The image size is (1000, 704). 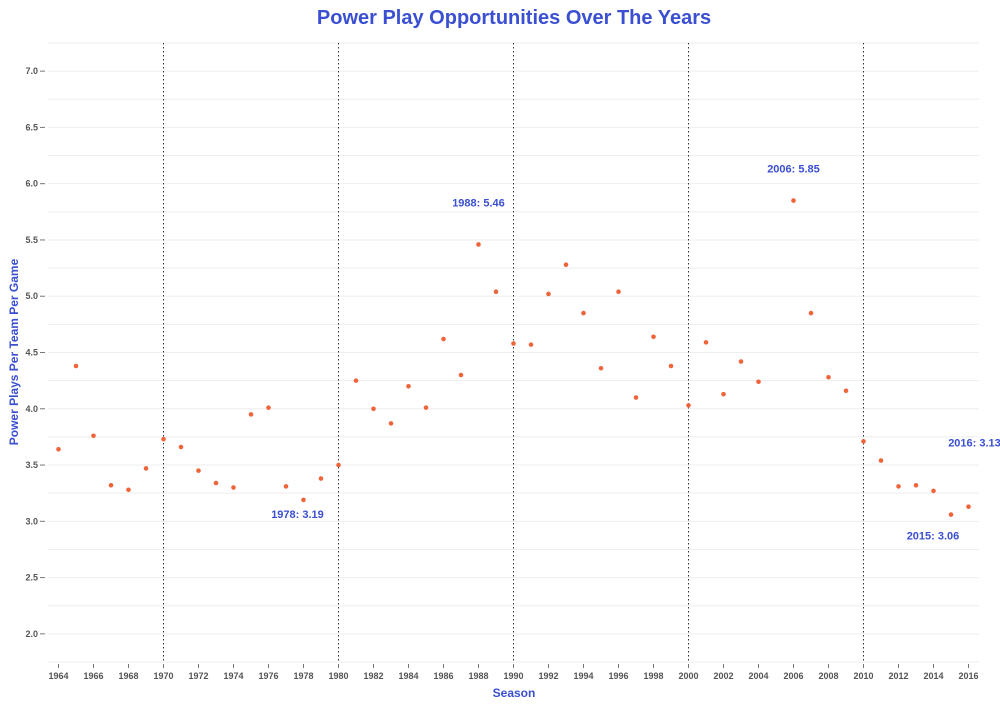 What do you see at coordinates (31, 578) in the screenshot?
I see `y-tick-label: 2.5` at bounding box center [31, 578].